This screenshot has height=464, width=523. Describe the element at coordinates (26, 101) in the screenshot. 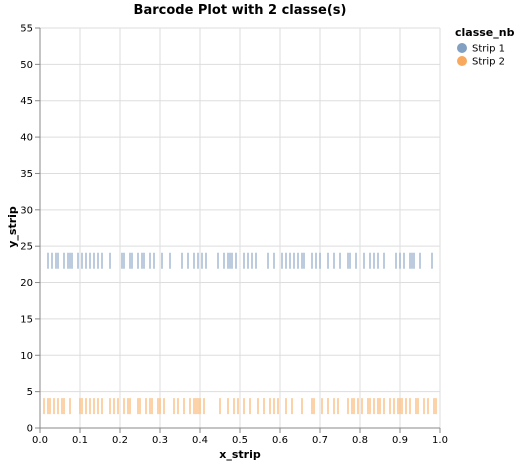

I see `y-tick-label: 45` at that location.